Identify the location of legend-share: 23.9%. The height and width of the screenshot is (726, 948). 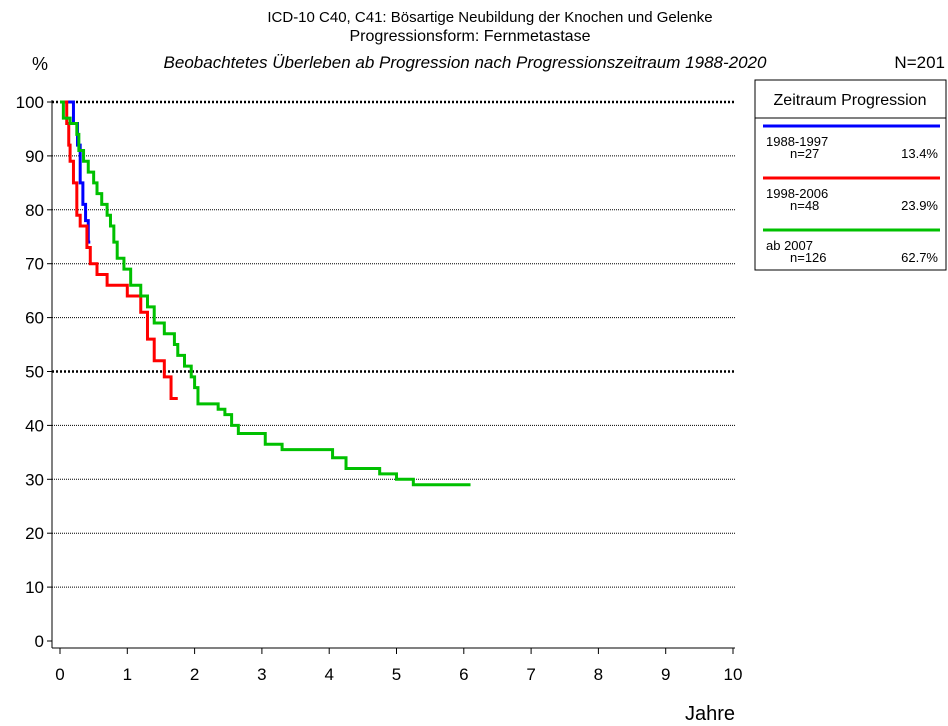
(919, 205).